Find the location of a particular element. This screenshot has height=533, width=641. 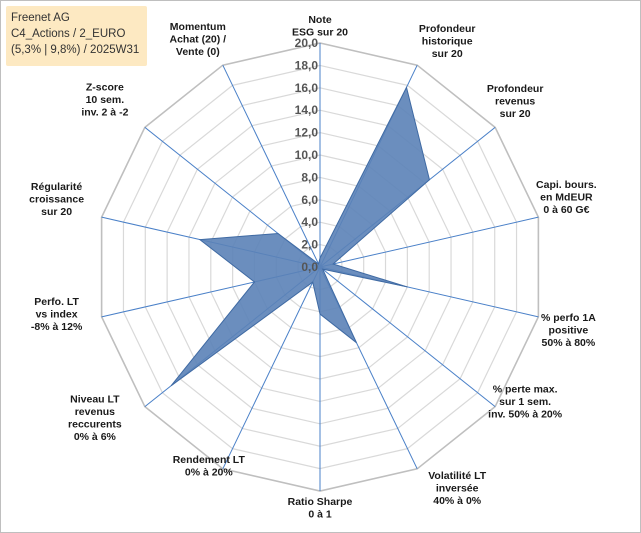

axis-label-line: 50% à 80% is located at coordinates (569, 343).